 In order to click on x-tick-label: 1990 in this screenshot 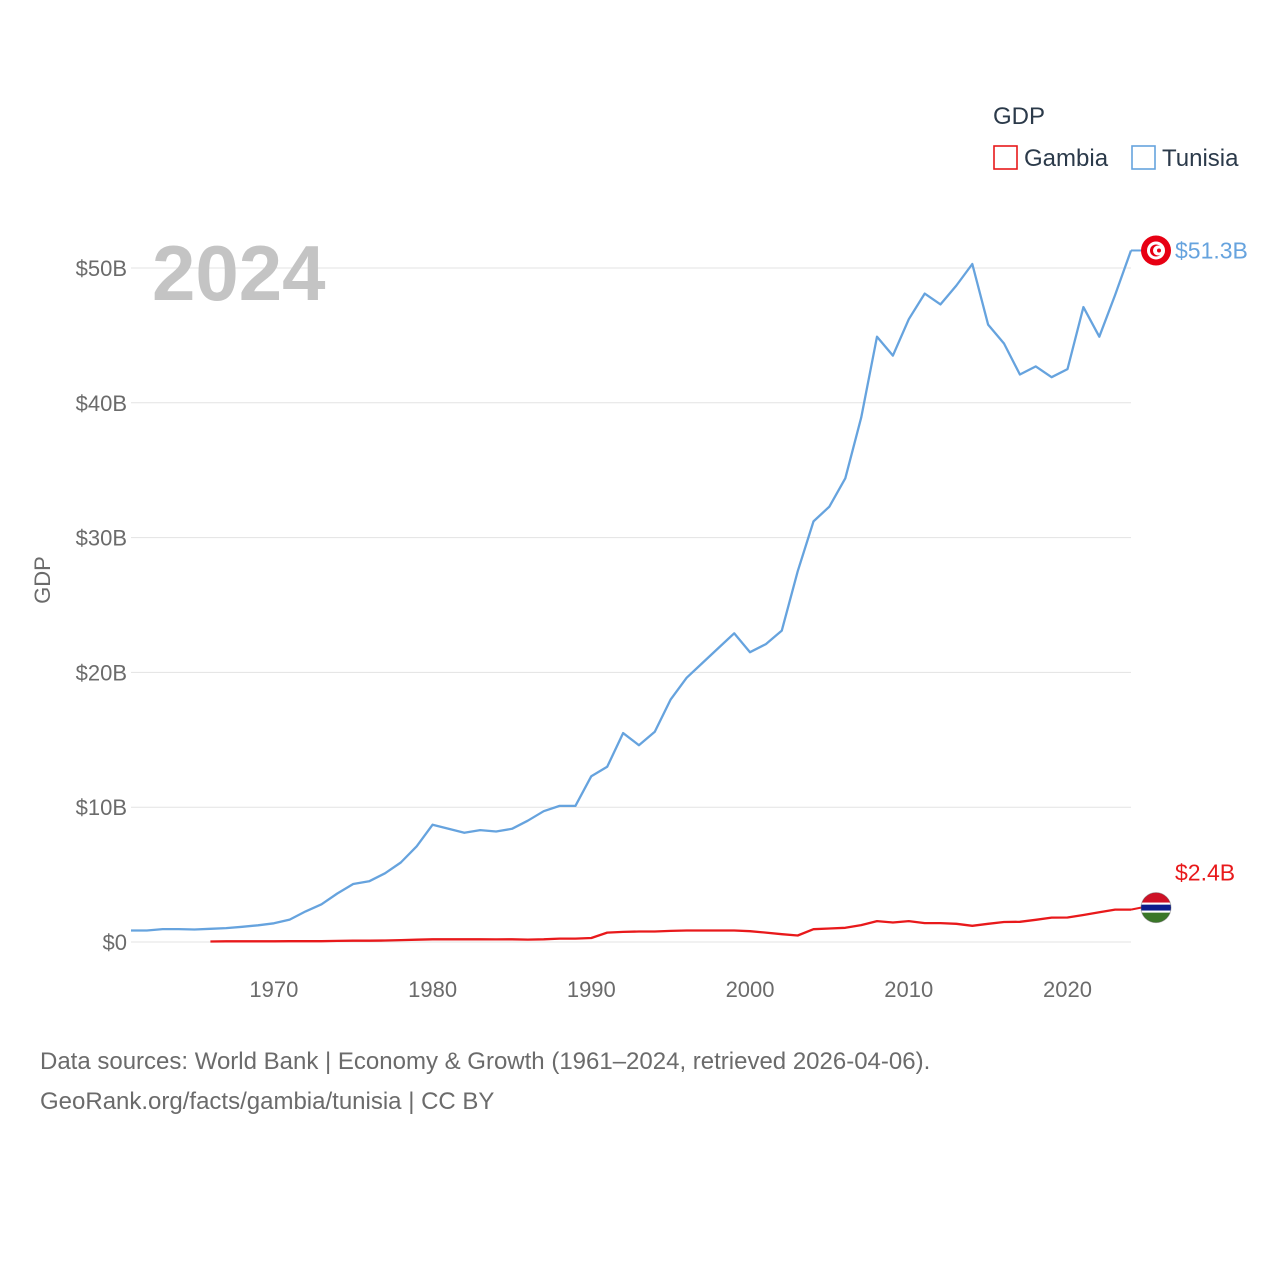, I will do `click(591, 989)`.